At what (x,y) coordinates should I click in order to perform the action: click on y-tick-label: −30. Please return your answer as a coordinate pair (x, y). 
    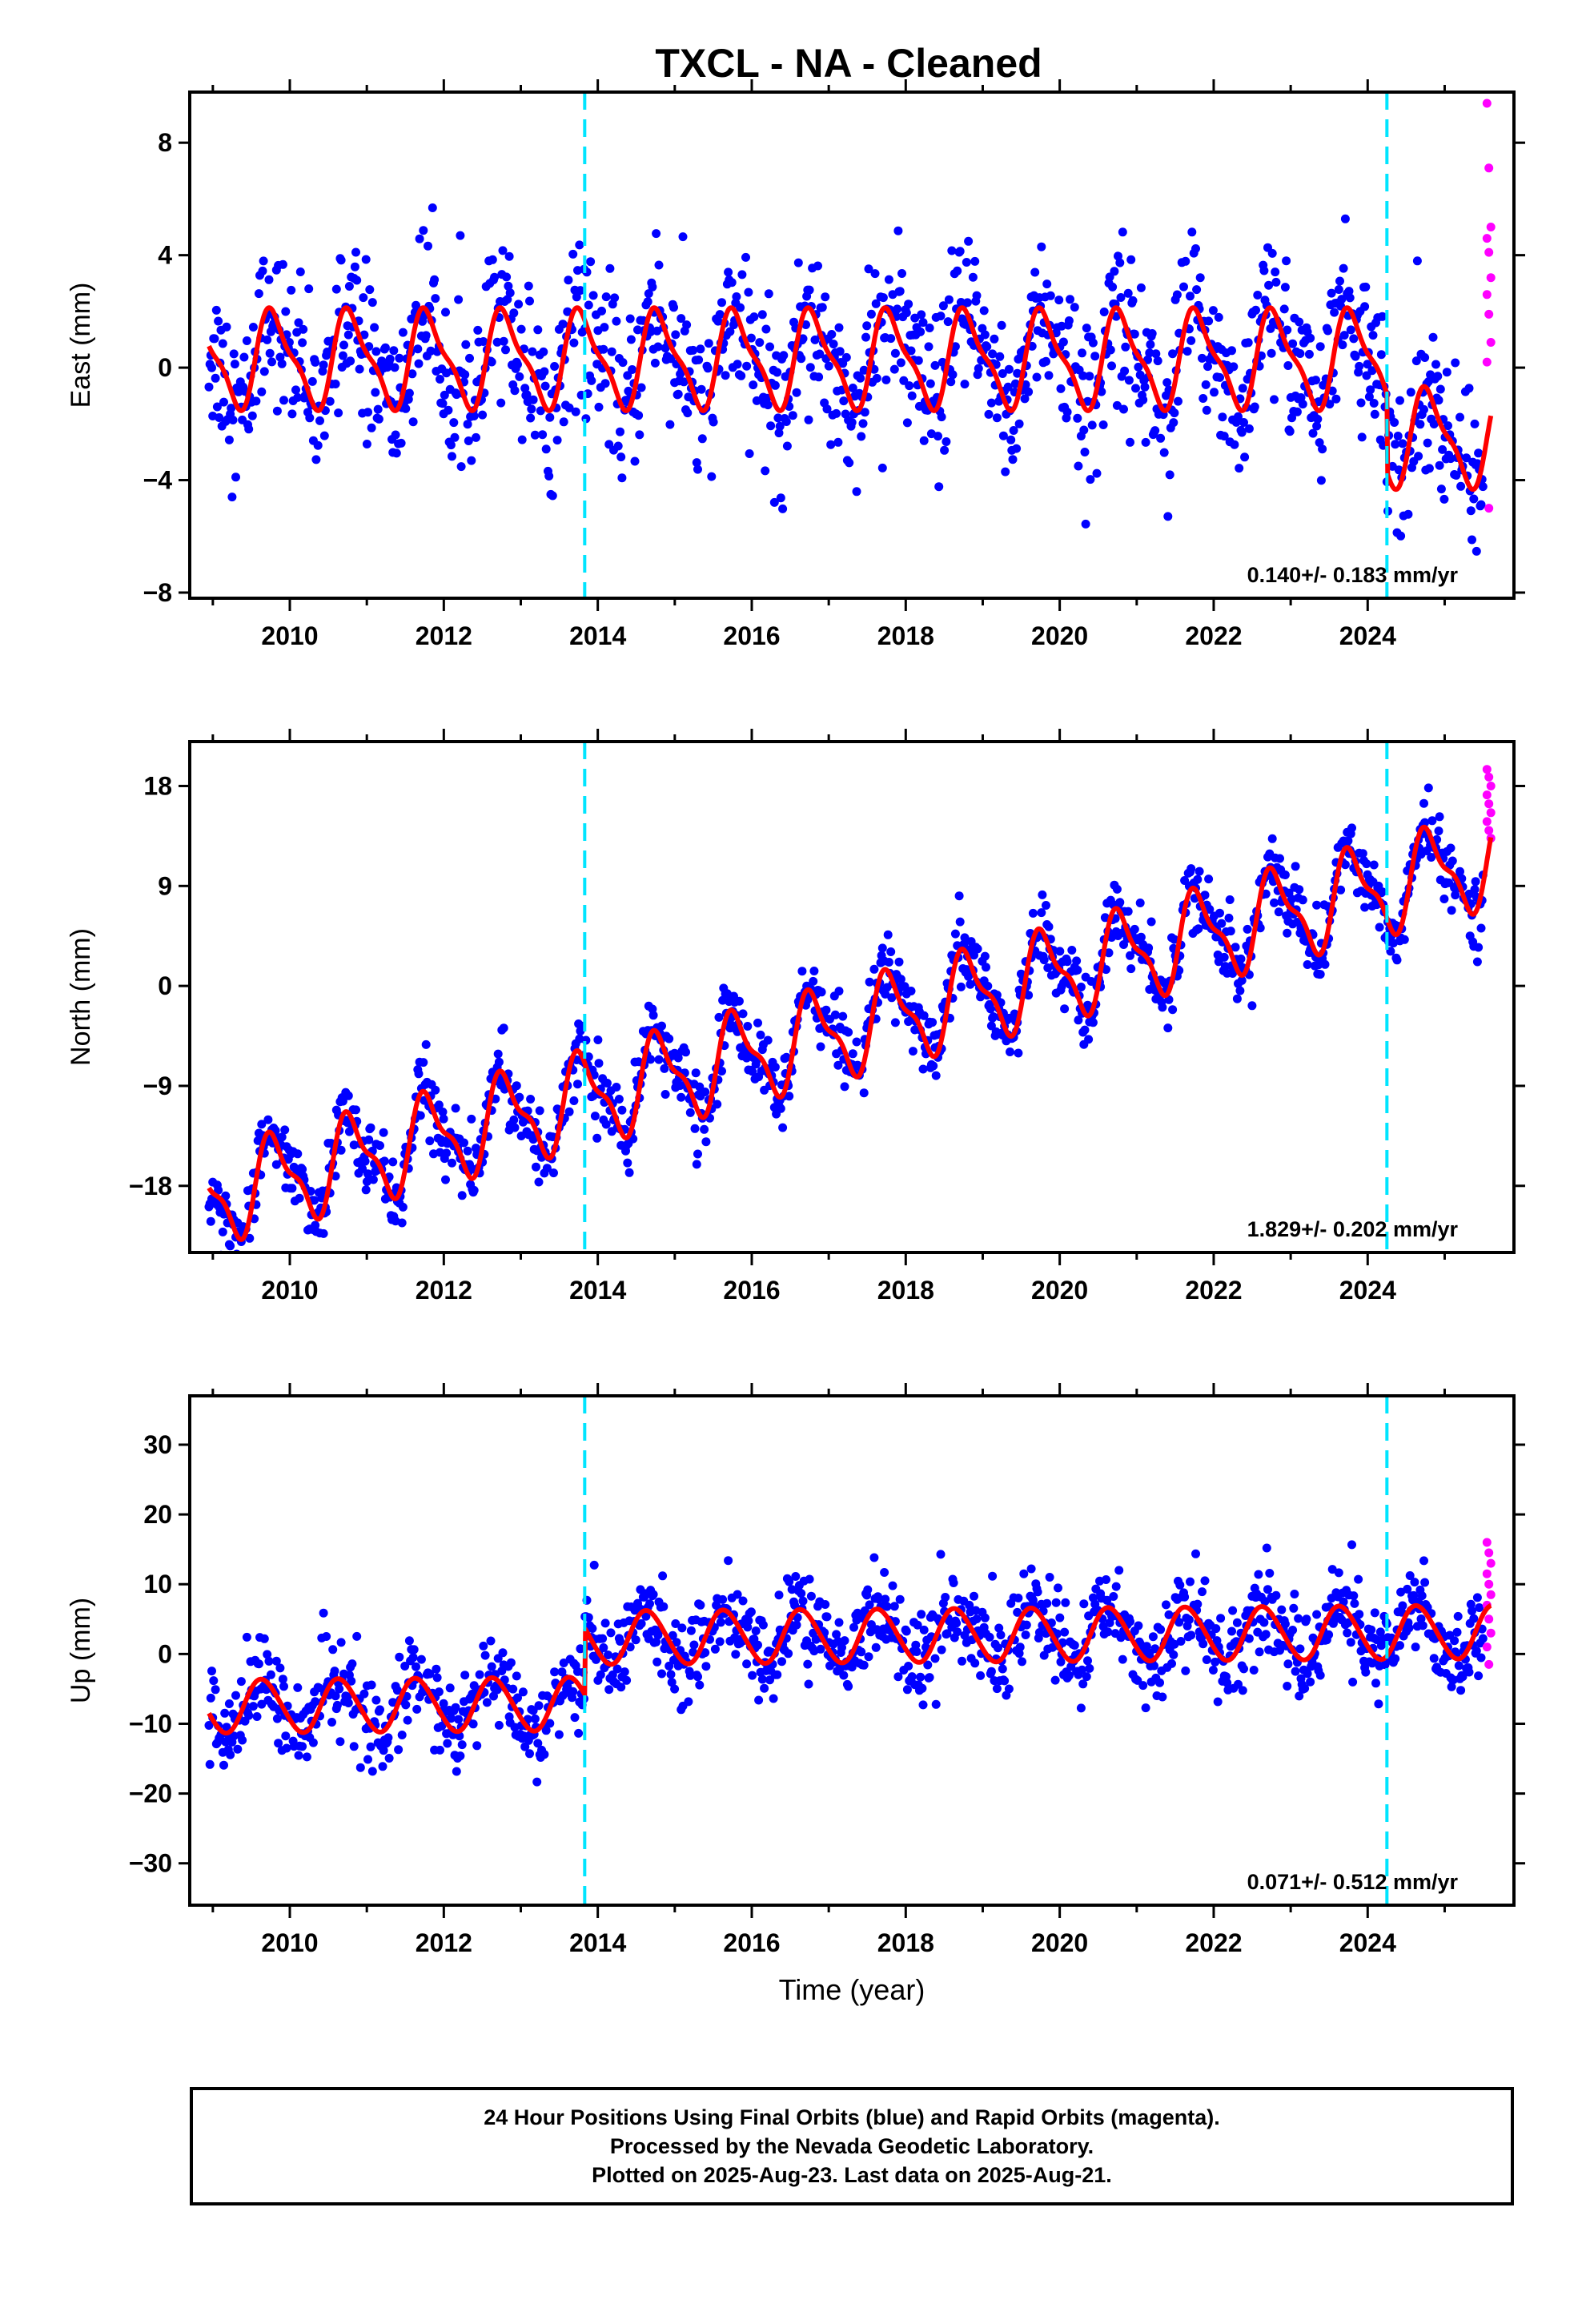
    Looking at the image, I should click on (151, 1863).